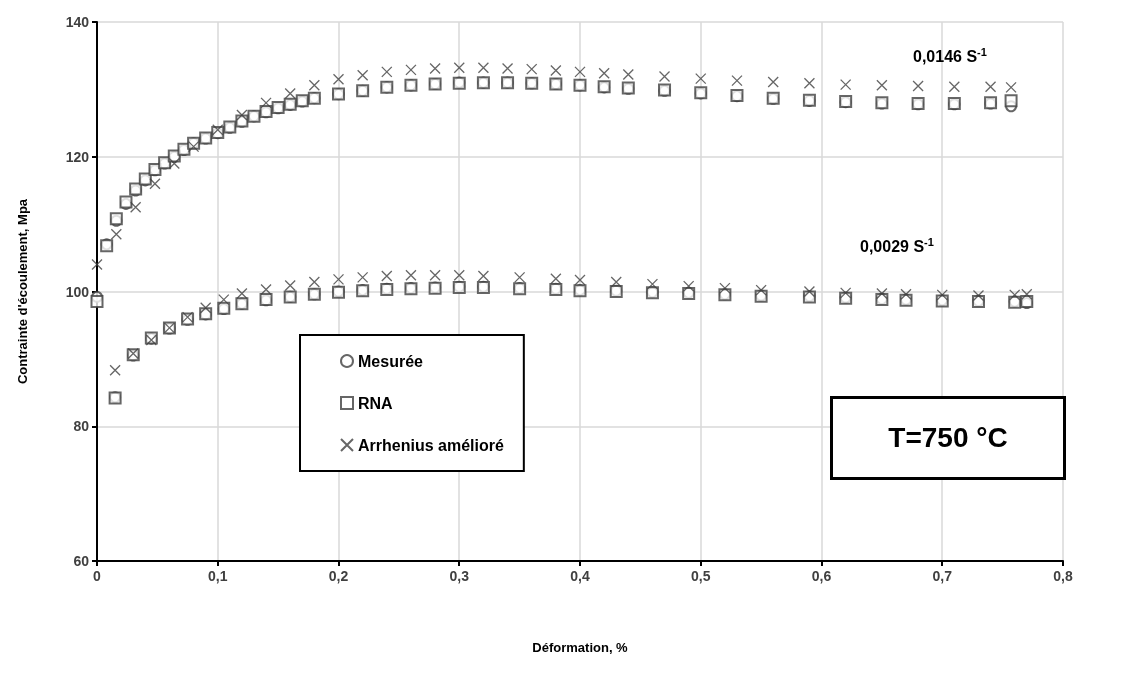  Describe the element at coordinates (897, 246) in the screenshot. I see `annotation: 0,0029 S$^{-1}$` at that location.